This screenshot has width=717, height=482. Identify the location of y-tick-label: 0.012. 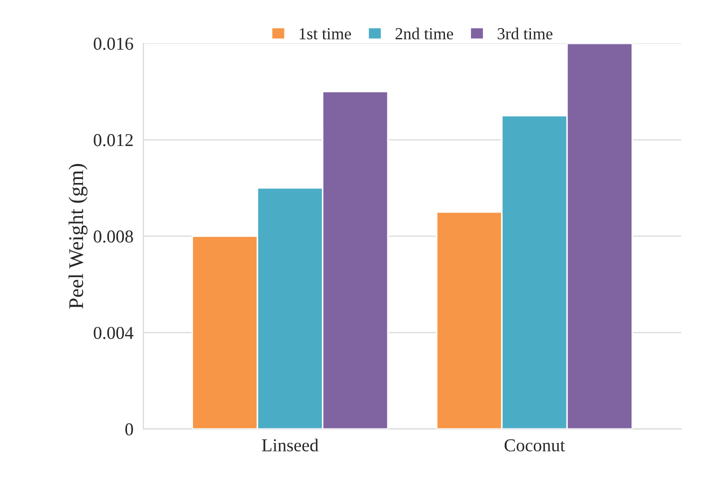
(113, 140).